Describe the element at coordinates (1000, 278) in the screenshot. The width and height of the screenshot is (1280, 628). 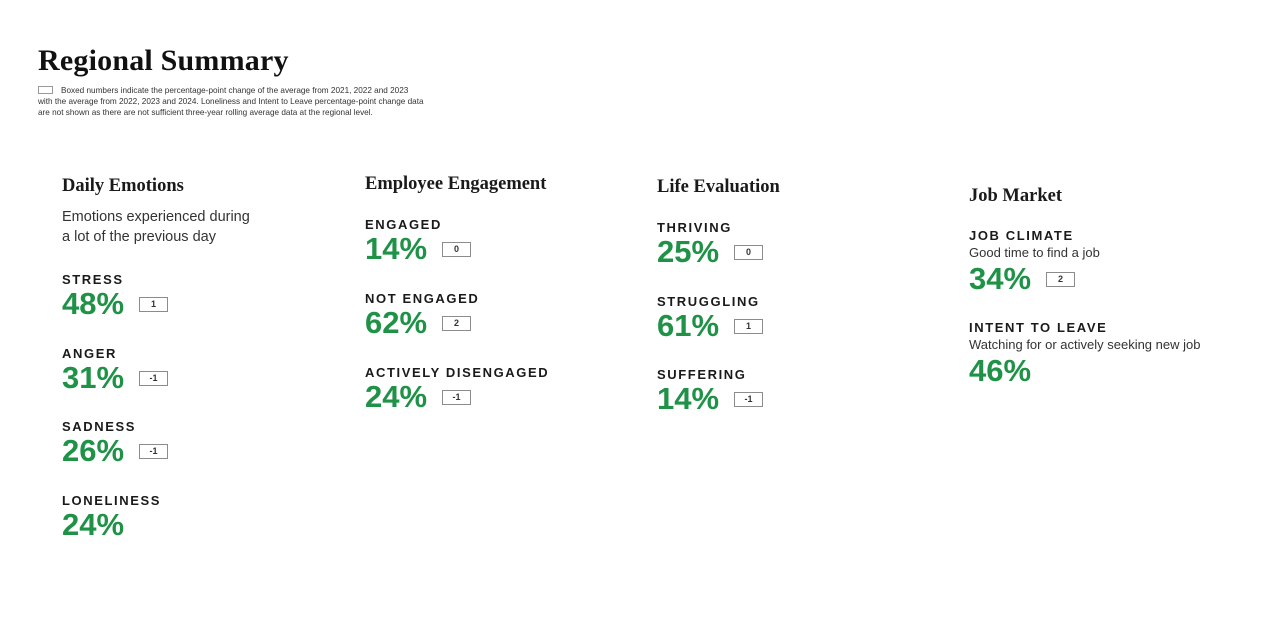
I see `metric-value: 34%` at that location.